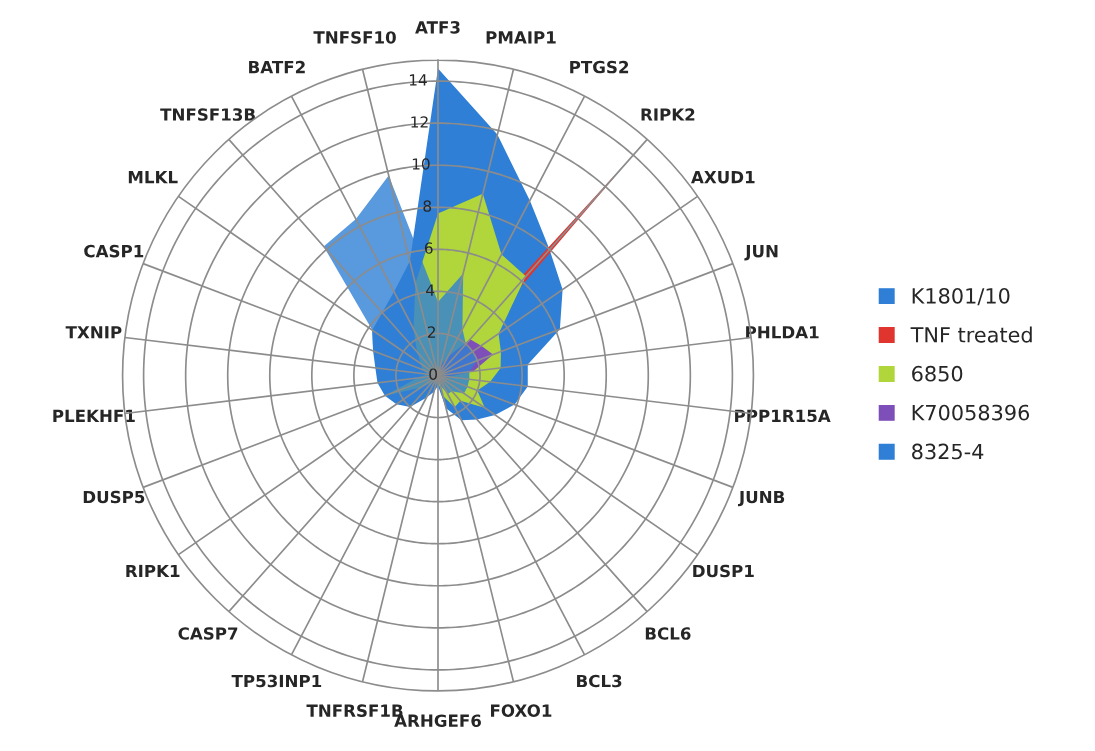  What do you see at coordinates (153, 177) in the screenshot?
I see `spoke-label: MLKL` at bounding box center [153, 177].